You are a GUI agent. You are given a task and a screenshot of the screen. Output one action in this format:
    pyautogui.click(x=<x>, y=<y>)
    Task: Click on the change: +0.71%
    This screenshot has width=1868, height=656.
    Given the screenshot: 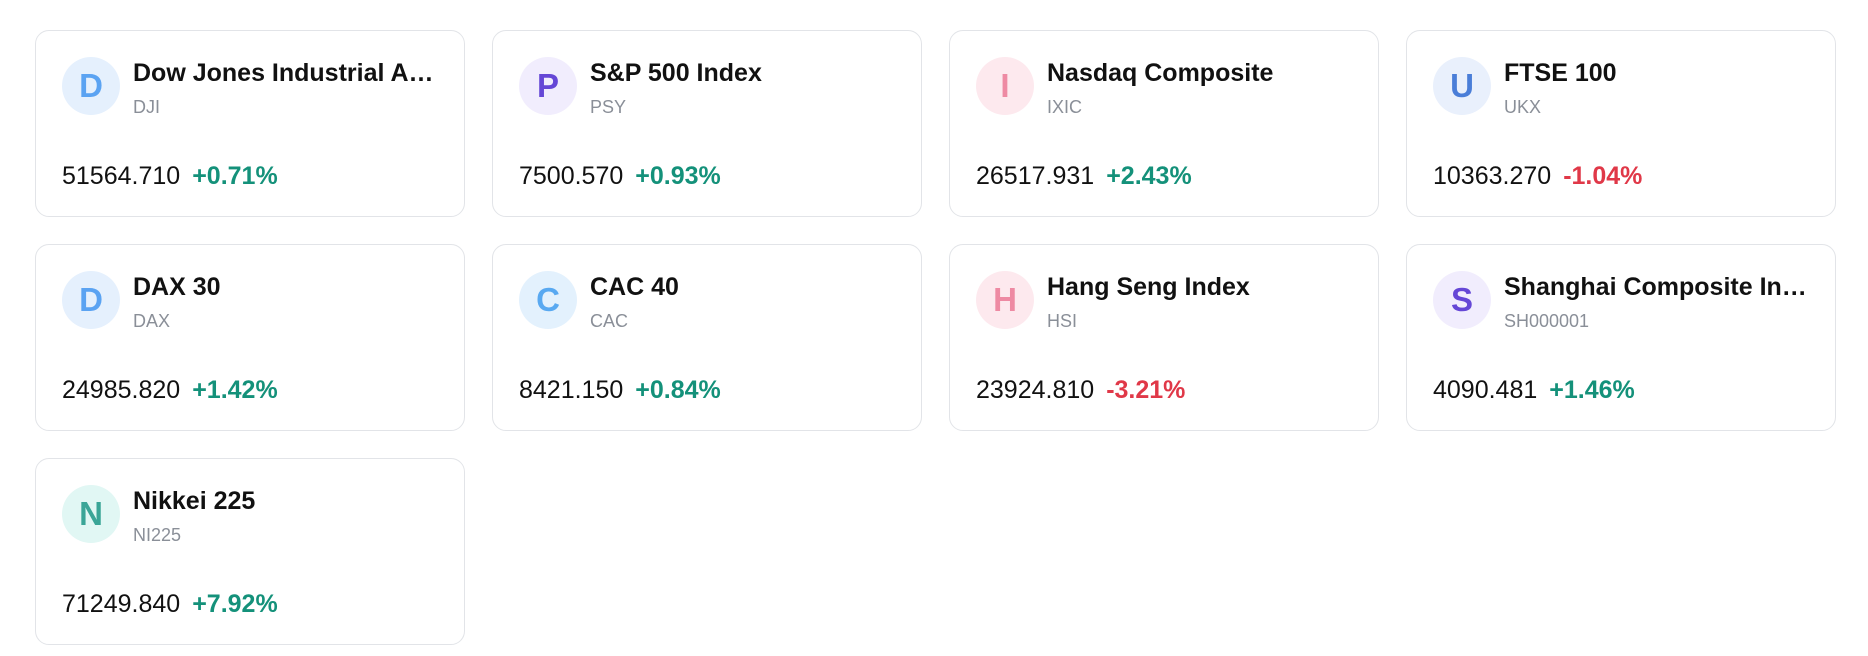 What is the action you would take?
    pyautogui.click(x=235, y=176)
    